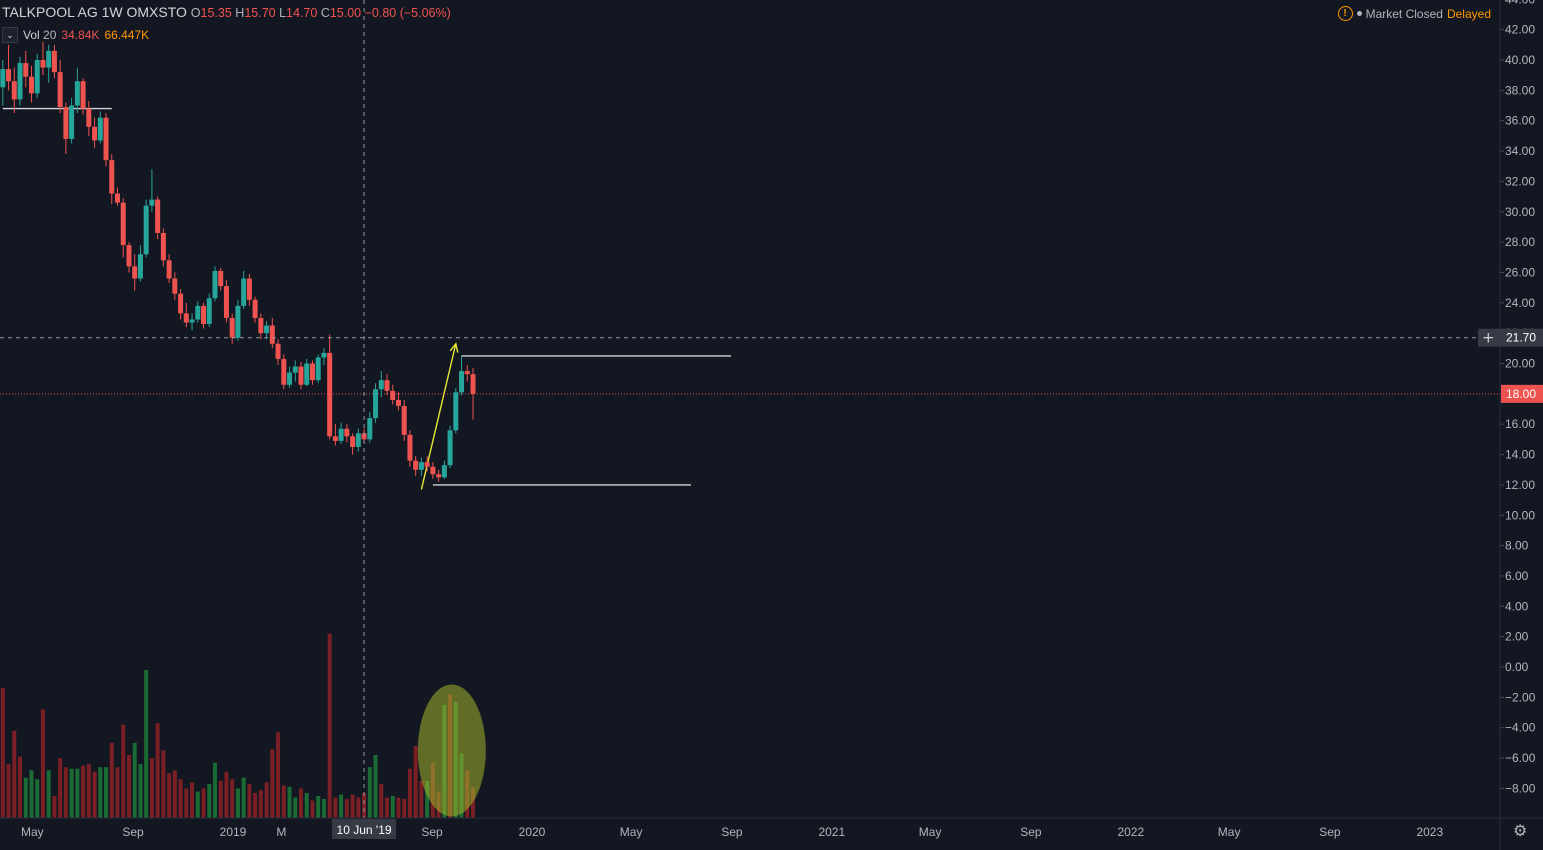 The width and height of the screenshot is (1543, 850). Describe the element at coordinates (31, 35) in the screenshot. I see `volume-label: Vol` at that location.